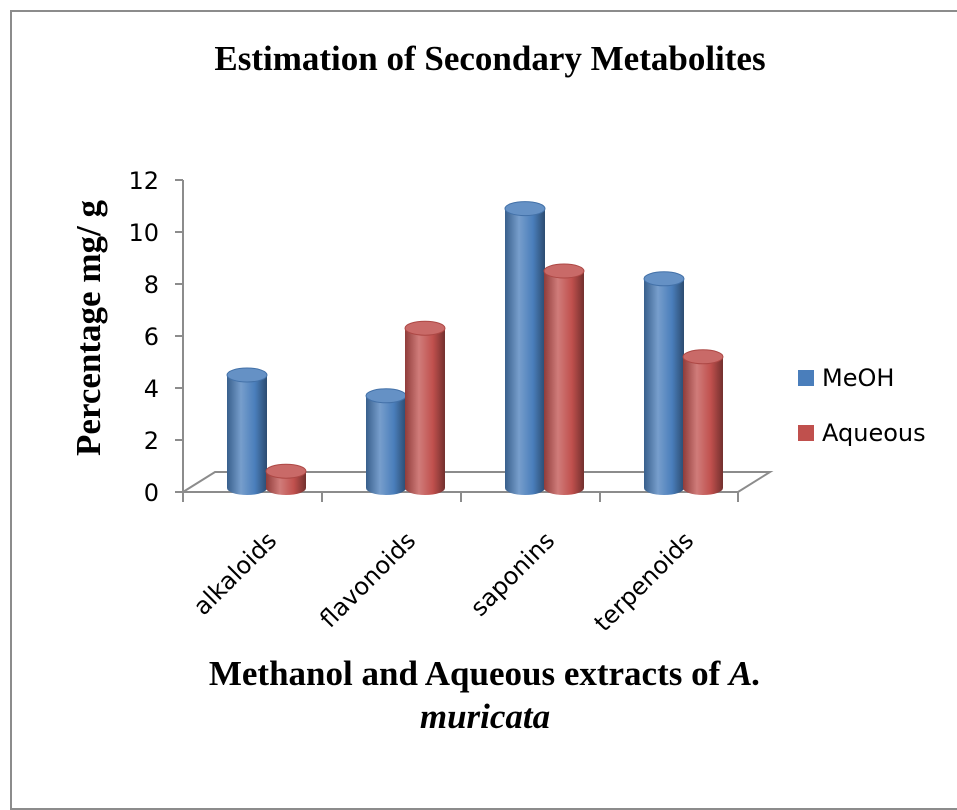  I want to click on y-tick-label: 8, so click(151, 285).